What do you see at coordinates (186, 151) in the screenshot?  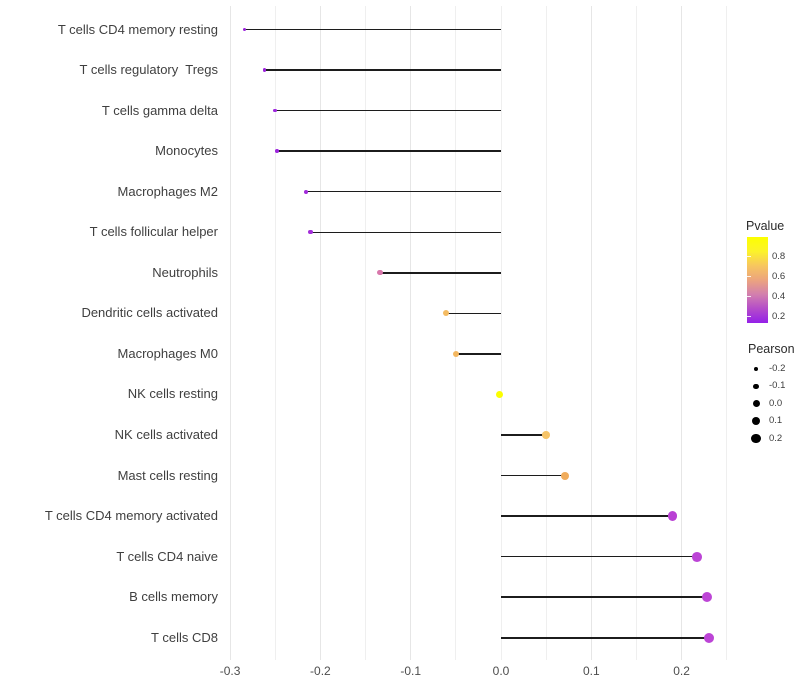 I see `category-label: Monocytes` at bounding box center [186, 151].